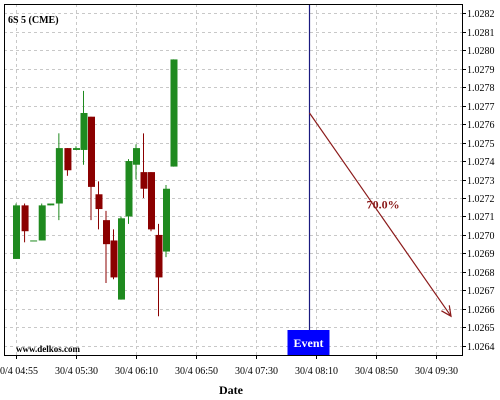 This screenshot has width=500, height=400. I want to click on y-tick-label: 1.0280, so click(481, 51).